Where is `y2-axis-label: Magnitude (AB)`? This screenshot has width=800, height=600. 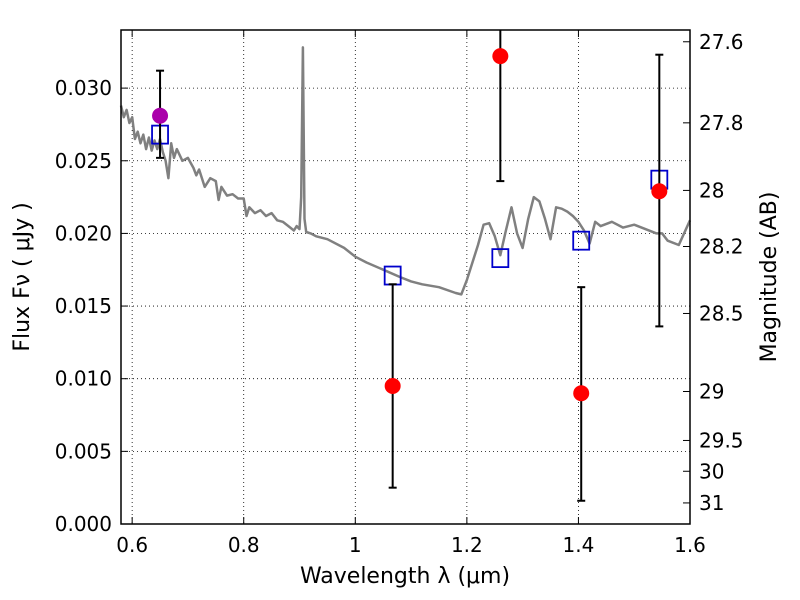 y2-axis-label: Magnitude (AB) is located at coordinates (769, 277).